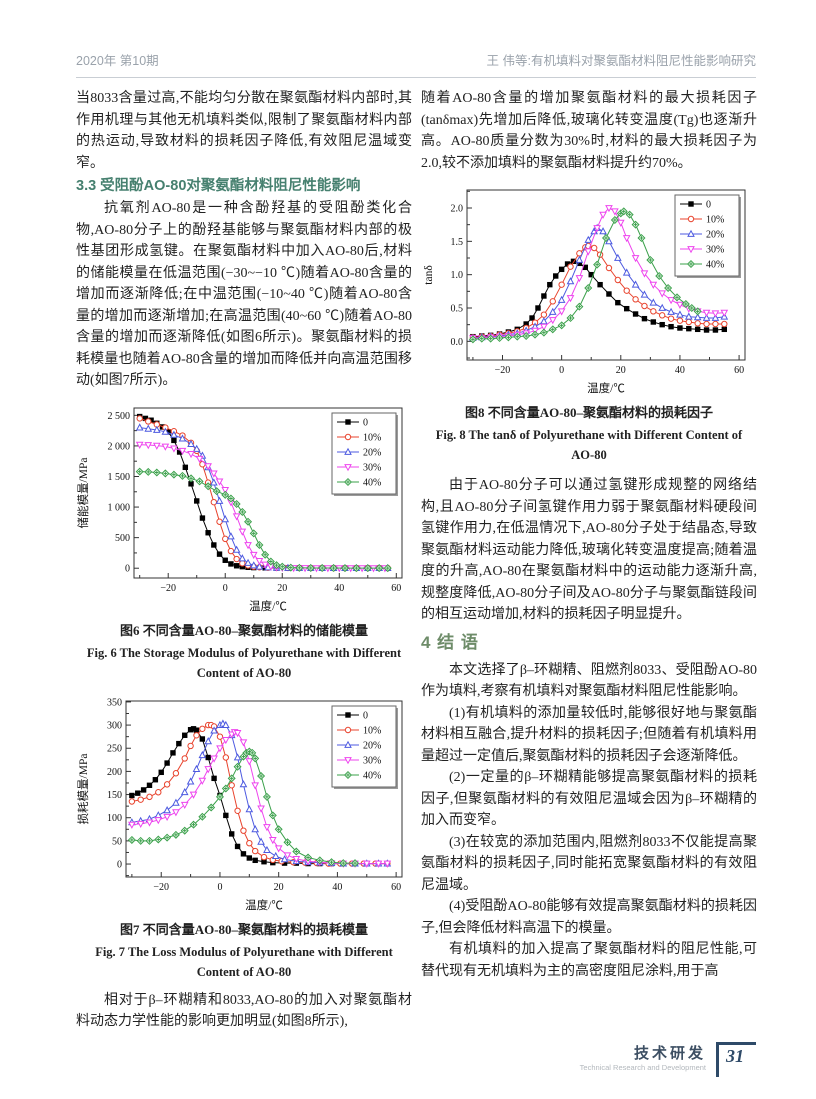  I want to click on fig7-caption-zh: 图7 不同含量AO-80–聚氨酯材料的损耗模量, so click(244, 929).